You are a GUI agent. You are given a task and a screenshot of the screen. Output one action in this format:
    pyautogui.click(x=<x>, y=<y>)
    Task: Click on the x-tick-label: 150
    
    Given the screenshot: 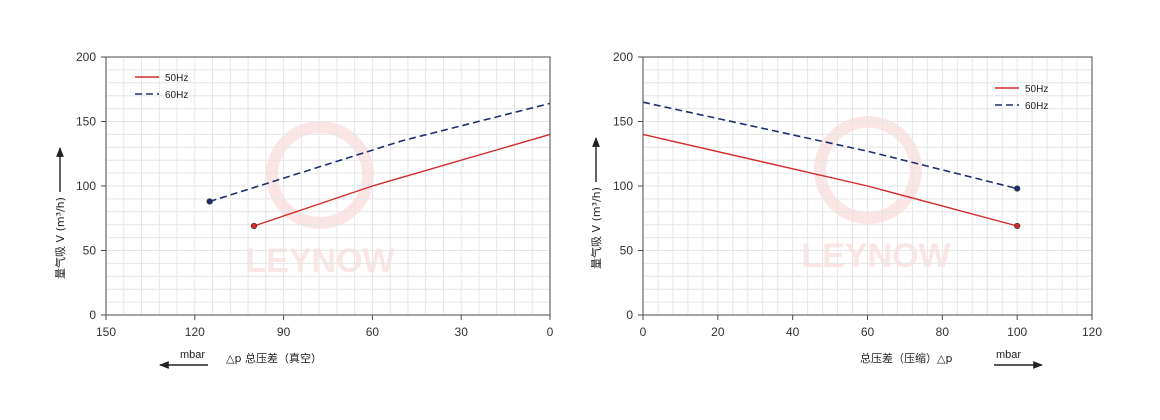 What is the action you would take?
    pyautogui.click(x=106, y=332)
    